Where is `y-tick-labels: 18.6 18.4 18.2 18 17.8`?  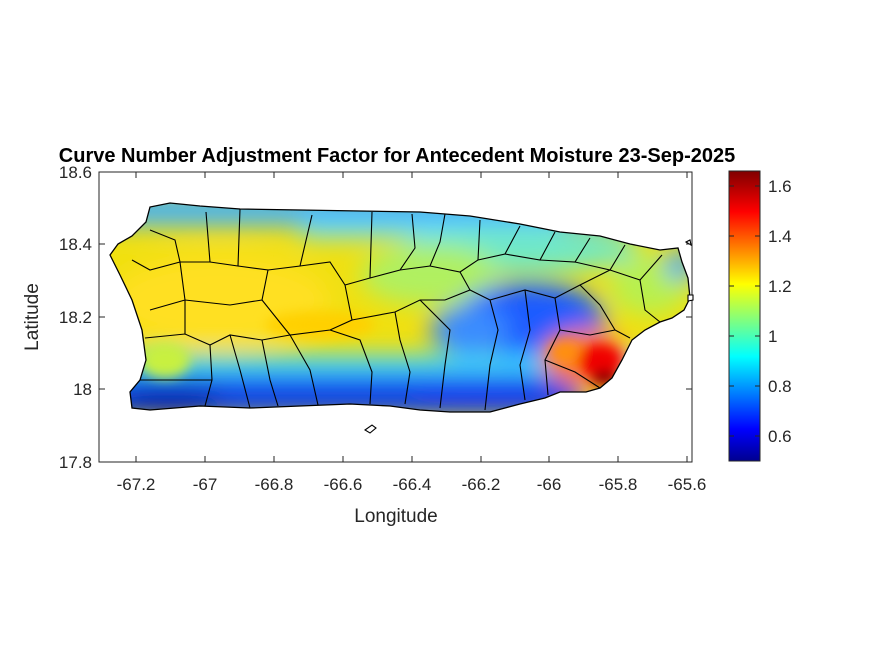 y-tick-labels: 18.6 18.4 18.2 18 17.8 is located at coordinates (75, 317).